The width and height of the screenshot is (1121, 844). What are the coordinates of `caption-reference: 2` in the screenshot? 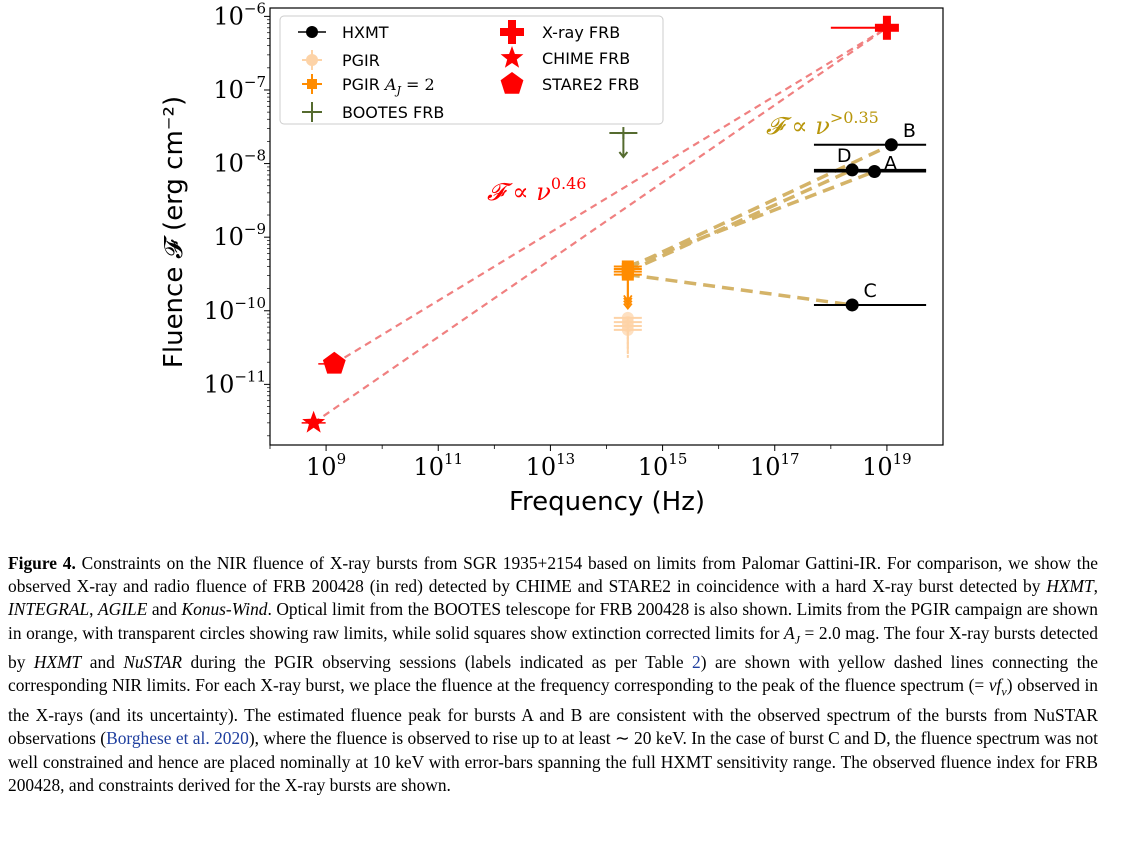 It's located at (696, 662).